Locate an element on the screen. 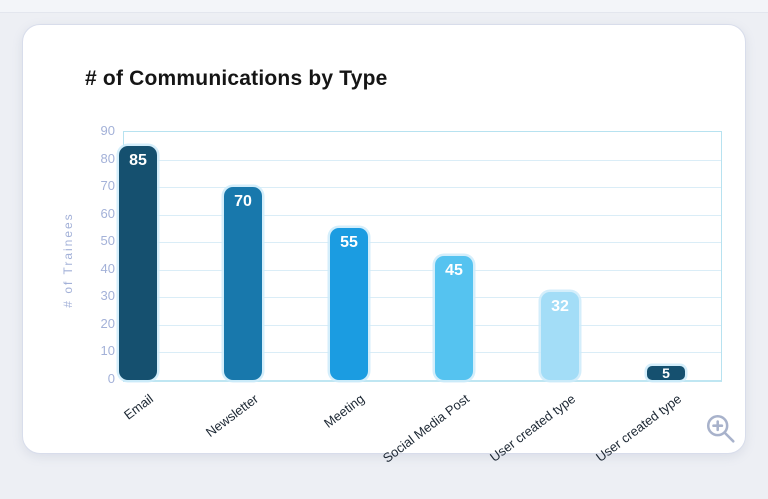  bar-meeting: 55 is located at coordinates (349, 304).